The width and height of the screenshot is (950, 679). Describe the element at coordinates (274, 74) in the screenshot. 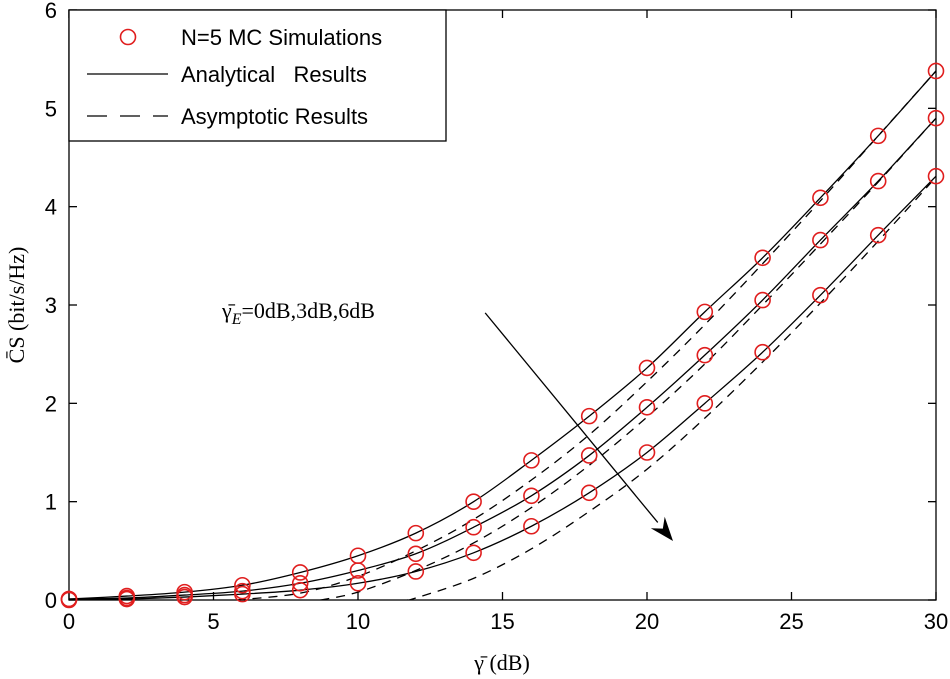

I see `legend-label-analytical: Analytical Results` at that location.